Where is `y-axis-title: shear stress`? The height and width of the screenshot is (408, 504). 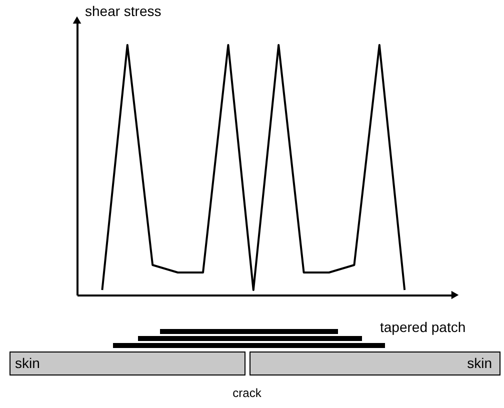 y-axis-title: shear stress is located at coordinates (123, 11).